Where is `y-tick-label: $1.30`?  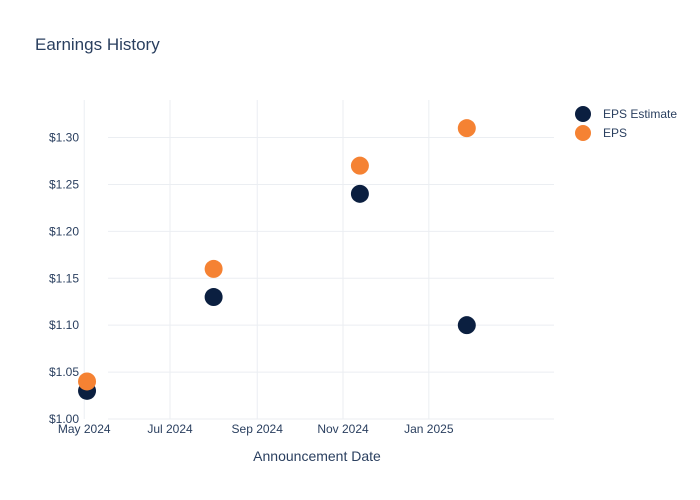 y-tick-label: $1.30 is located at coordinates (64, 138).